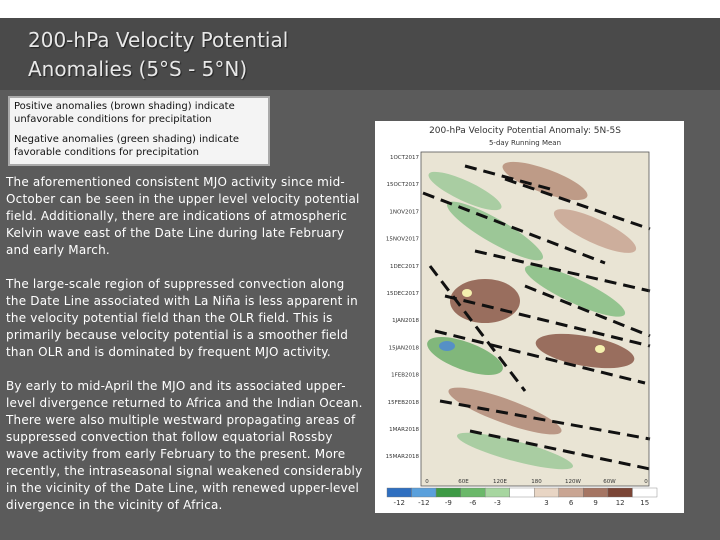 This screenshot has width=720, height=540. Describe the element at coordinates (525, 143) in the screenshot. I see `figure-subtitle: 5-day Running Mean` at that location.